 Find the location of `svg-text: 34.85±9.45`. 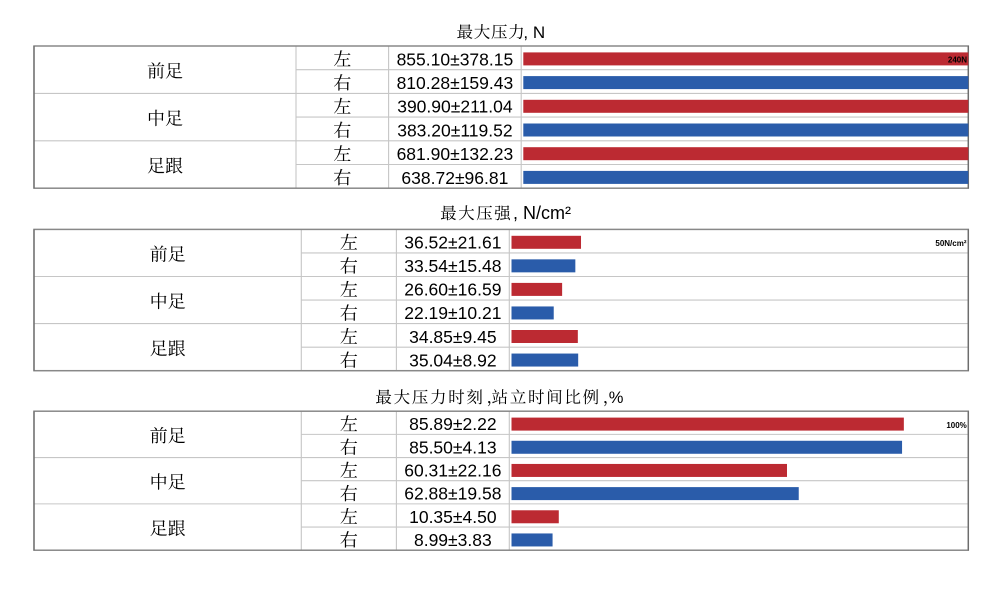

svg-text: 34.85±9.45 is located at coordinates (452, 337).